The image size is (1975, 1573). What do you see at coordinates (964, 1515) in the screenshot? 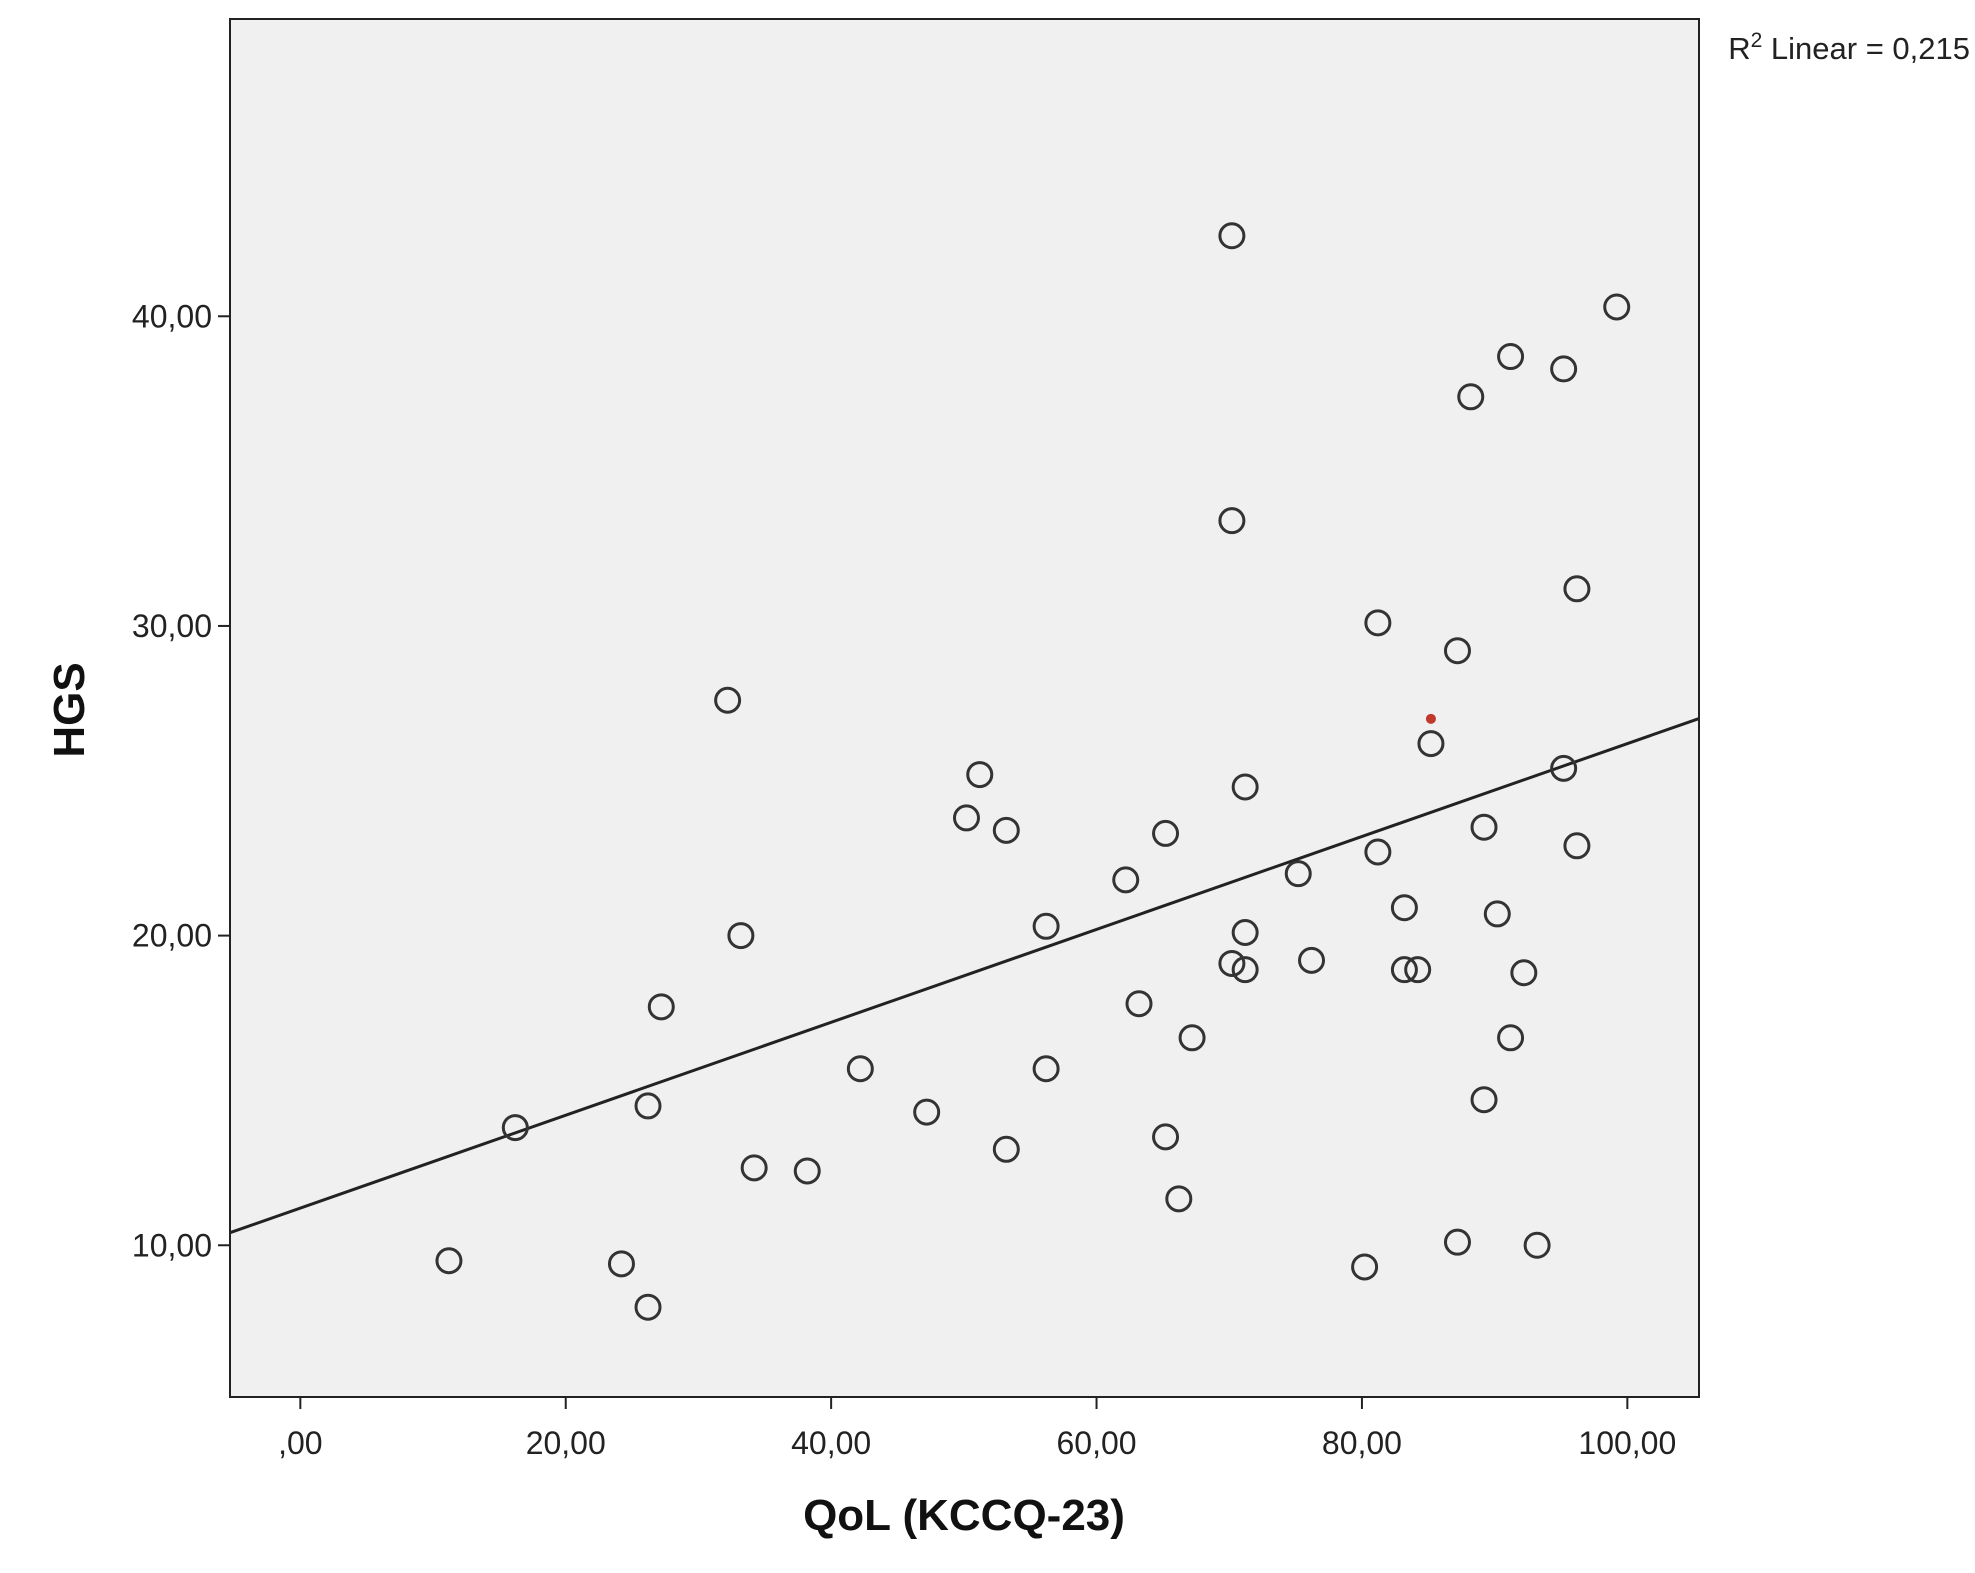
I see `x-axis-title: QoL (KCCQ-23)` at bounding box center [964, 1515].